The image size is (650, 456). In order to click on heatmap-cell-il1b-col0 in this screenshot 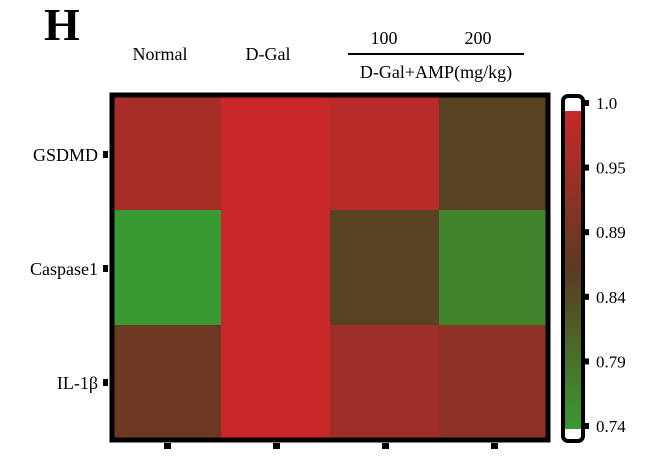, I will do `click(166, 382)`.